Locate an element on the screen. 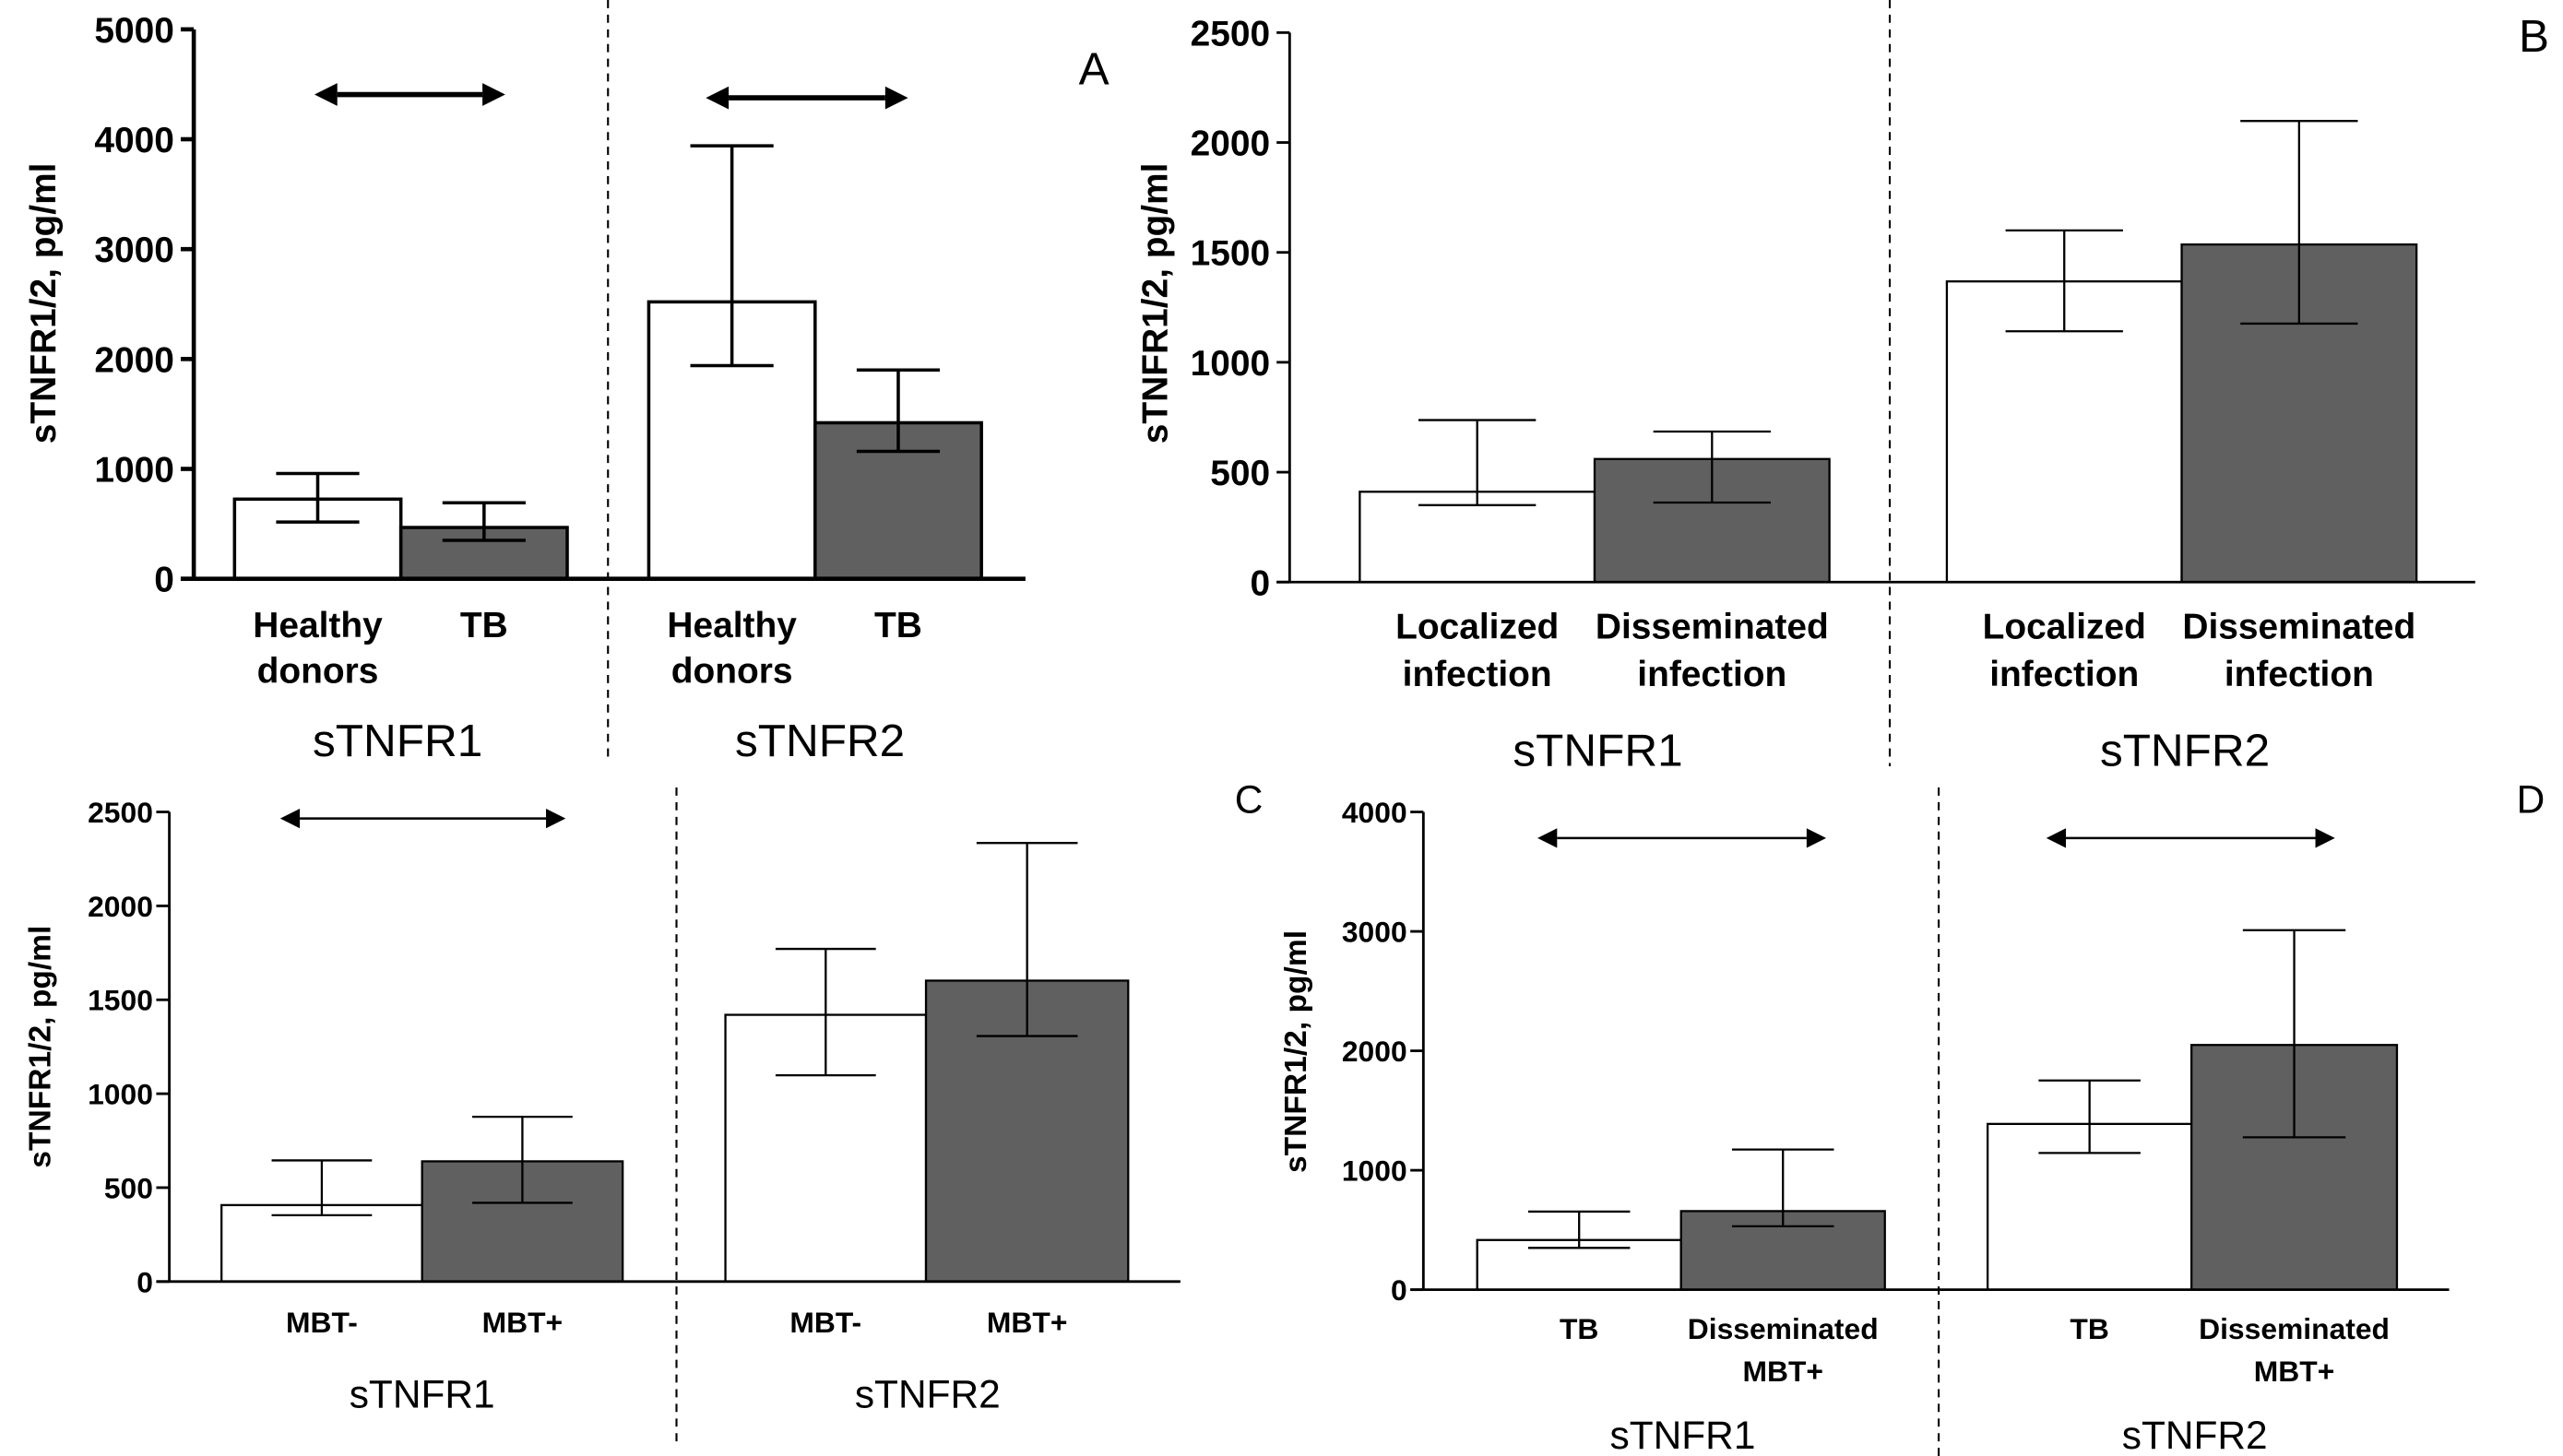 The height and width of the screenshot is (1456, 2563). panel-letter: C is located at coordinates (1249, 799).